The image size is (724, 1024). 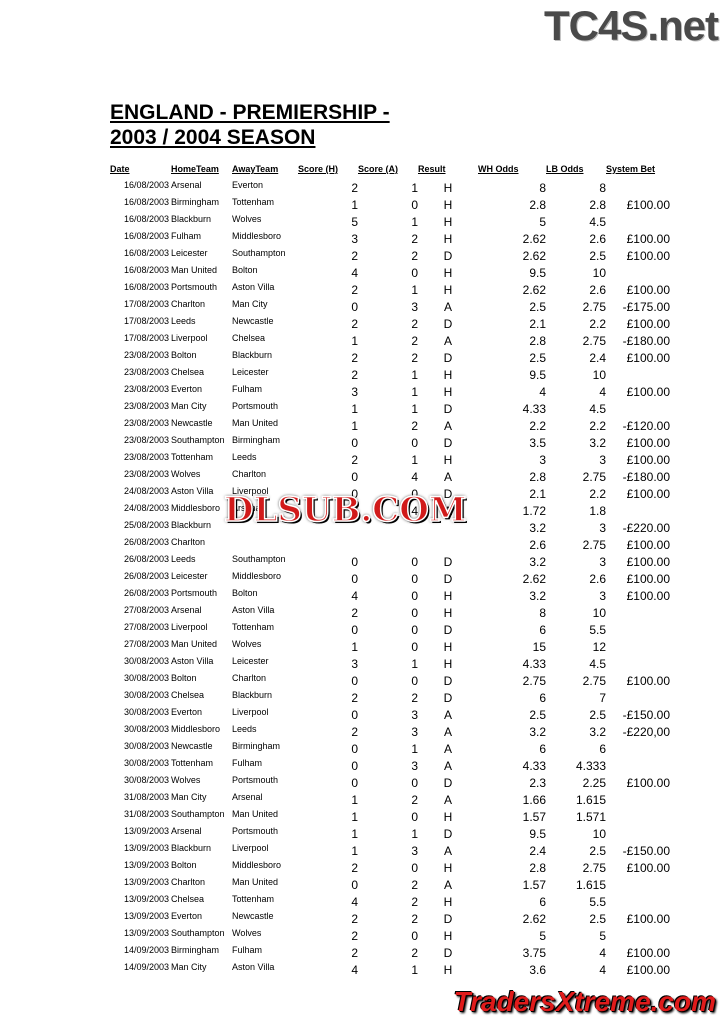 What do you see at coordinates (498, 169) in the screenshot?
I see `column-header: WH Odds` at bounding box center [498, 169].